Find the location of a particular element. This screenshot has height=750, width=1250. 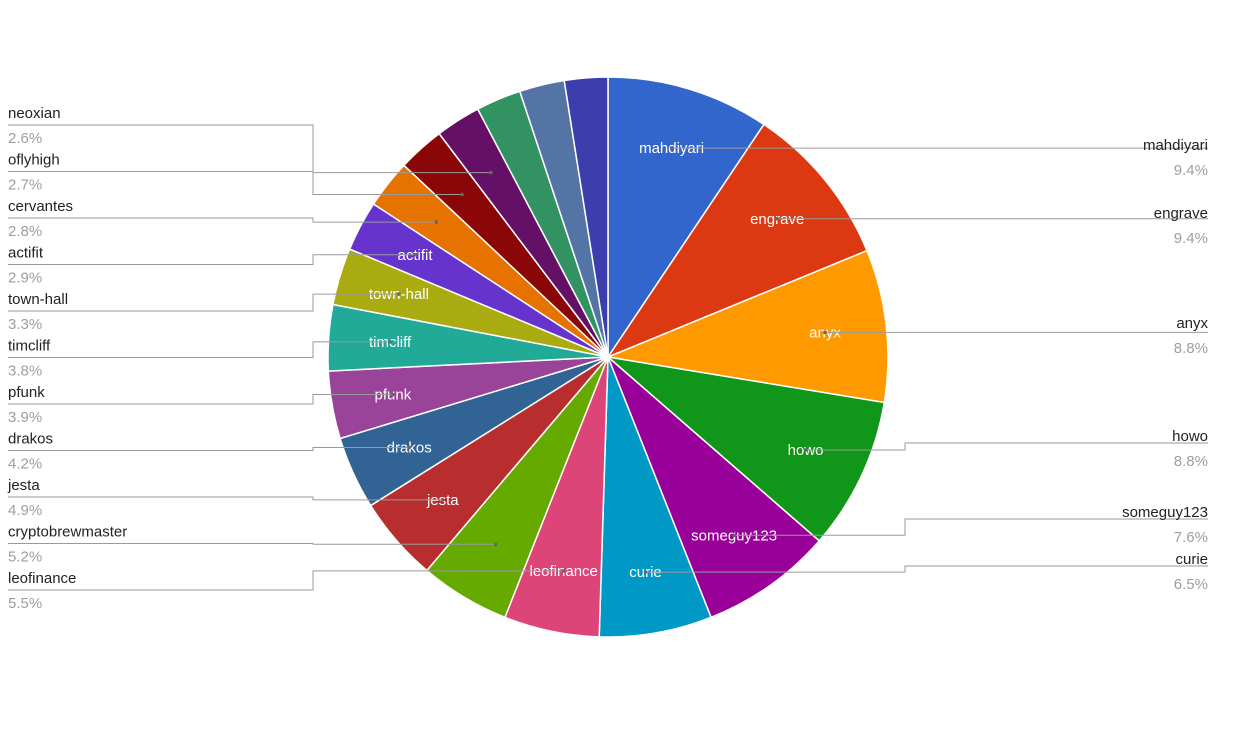

leader-dot-neoxian is located at coordinates (491, 172).